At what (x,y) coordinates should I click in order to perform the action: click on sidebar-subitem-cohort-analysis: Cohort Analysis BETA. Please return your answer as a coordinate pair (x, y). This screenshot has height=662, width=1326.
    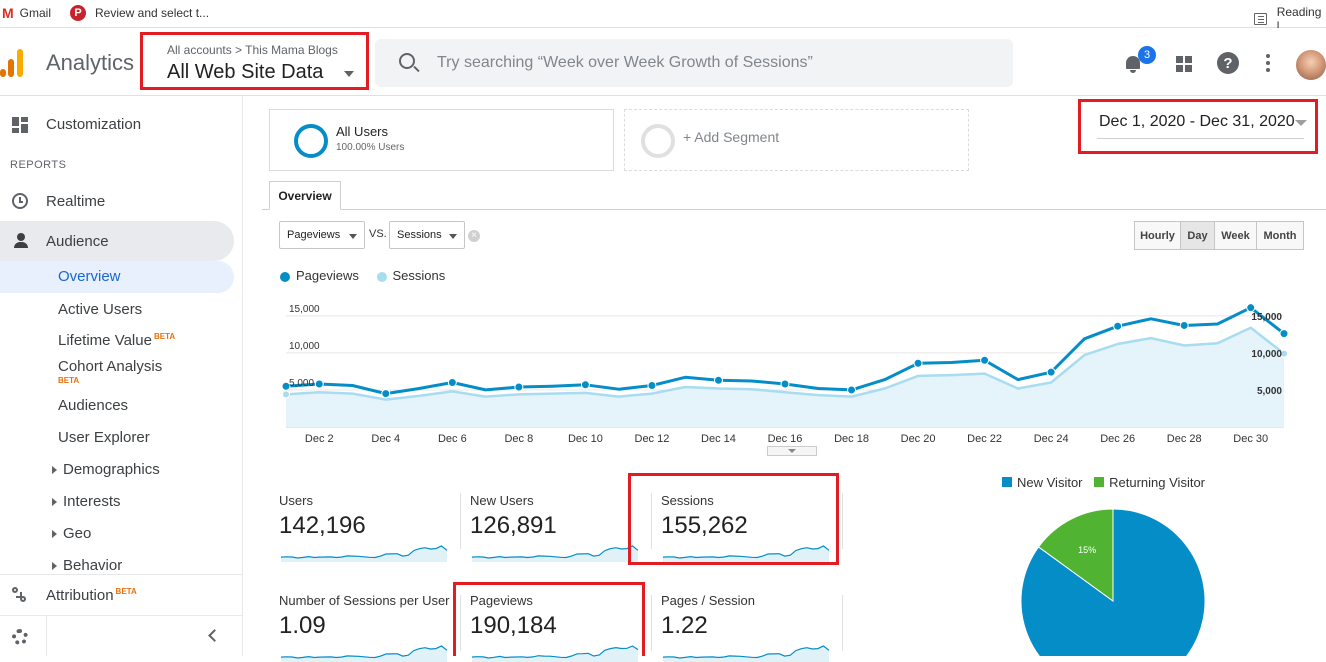
    Looking at the image, I should click on (110, 374).